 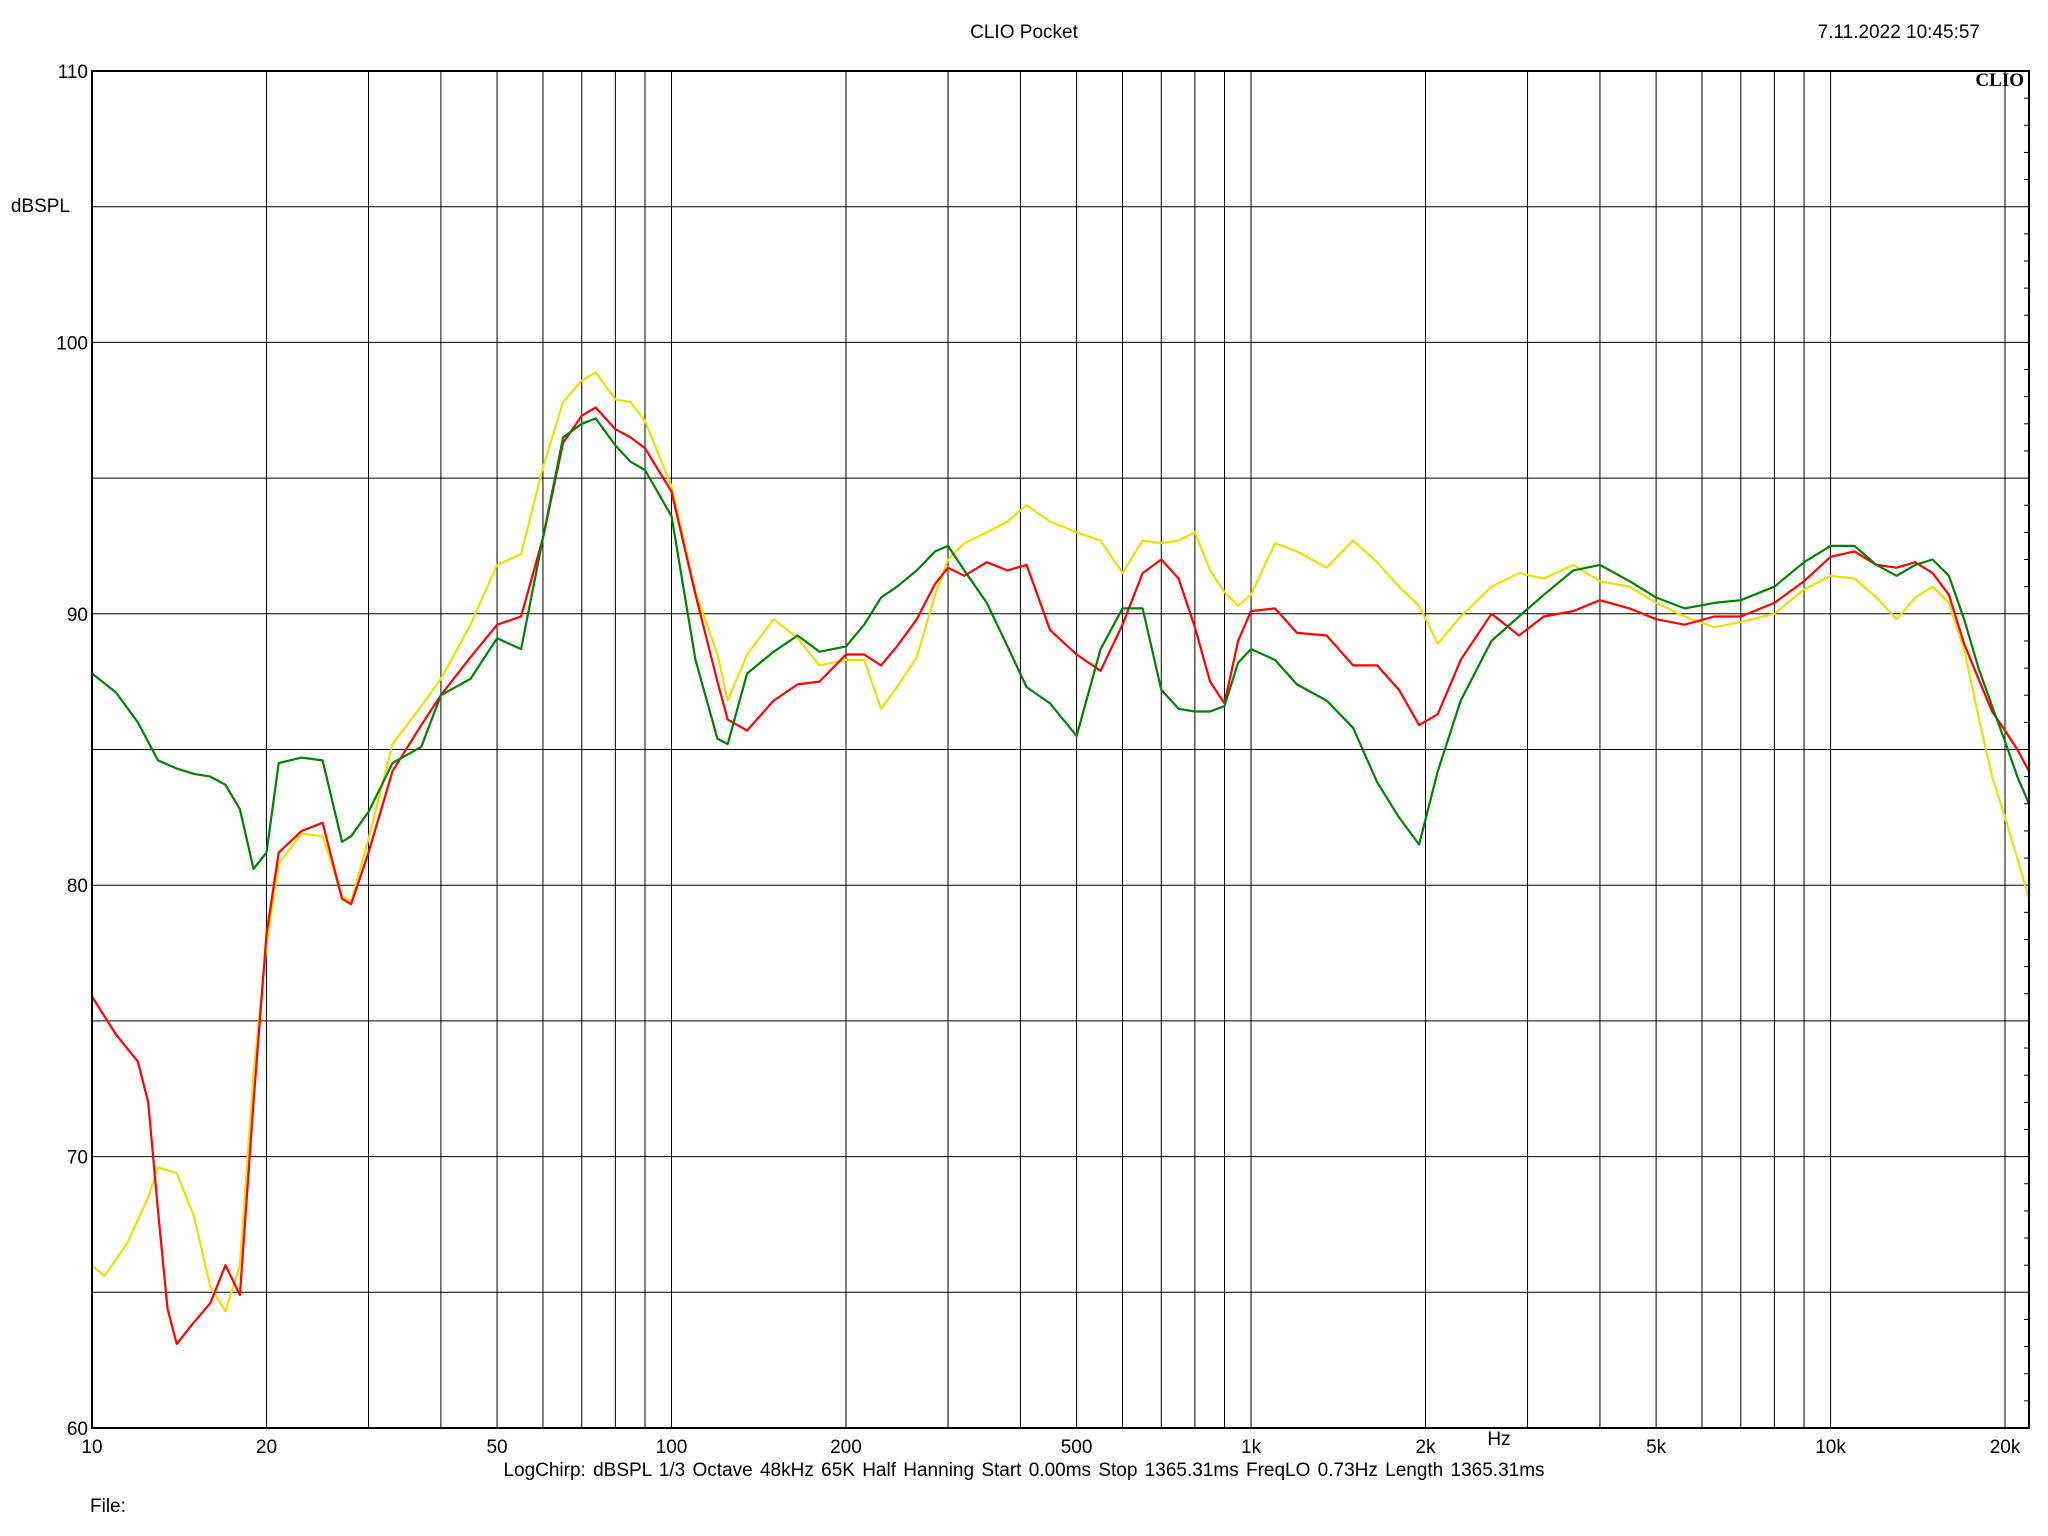 What do you see at coordinates (1830, 1447) in the screenshot?
I see `x-tick-label: 10k` at bounding box center [1830, 1447].